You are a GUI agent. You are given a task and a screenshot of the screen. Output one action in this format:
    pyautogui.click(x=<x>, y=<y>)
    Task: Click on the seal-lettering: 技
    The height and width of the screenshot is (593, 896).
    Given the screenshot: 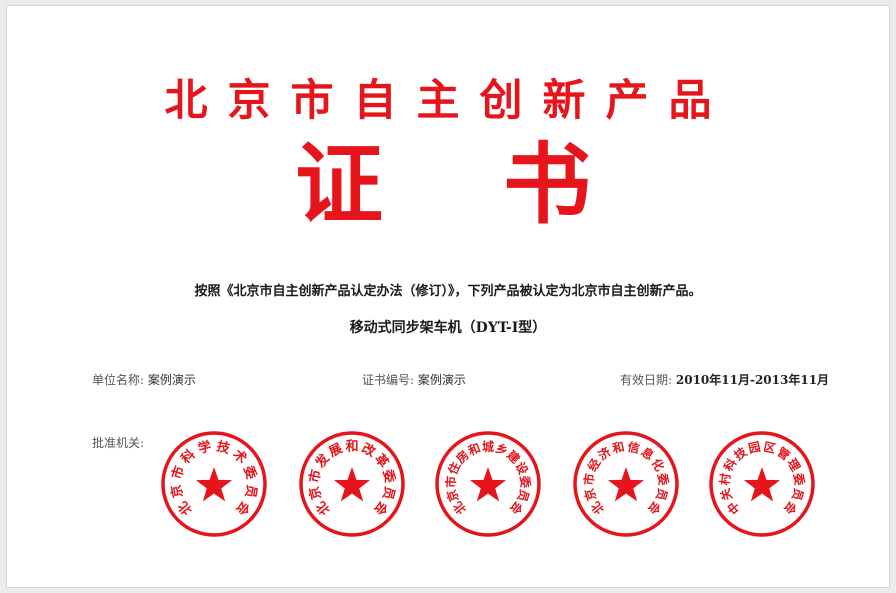 What is the action you would take?
    pyautogui.click(x=224, y=447)
    